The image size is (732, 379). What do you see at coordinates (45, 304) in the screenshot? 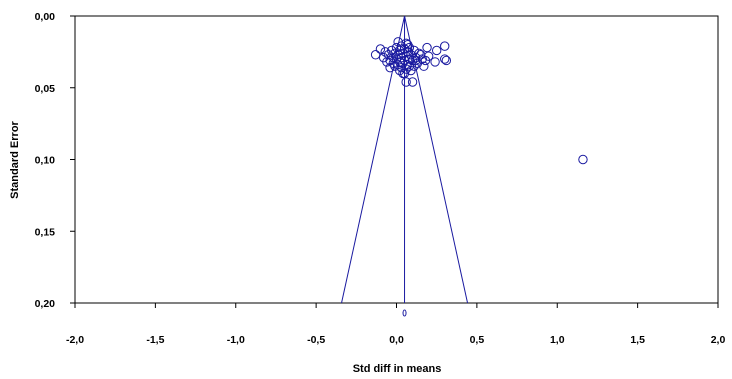
I see `y-tick-label: 0,20` at bounding box center [45, 304].